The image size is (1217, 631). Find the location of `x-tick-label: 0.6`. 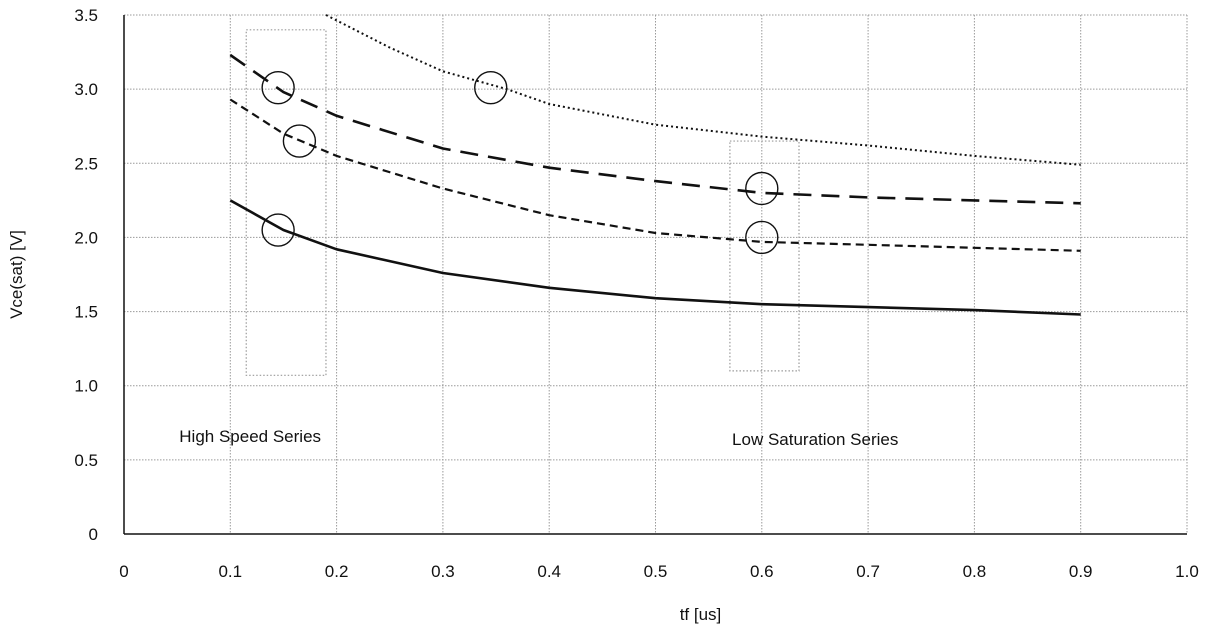

x-tick-label: 0.6 is located at coordinates (762, 571).